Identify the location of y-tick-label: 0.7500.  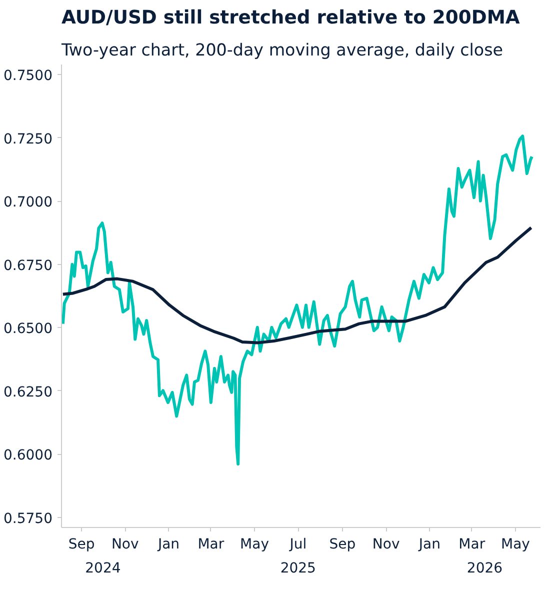
(28, 76).